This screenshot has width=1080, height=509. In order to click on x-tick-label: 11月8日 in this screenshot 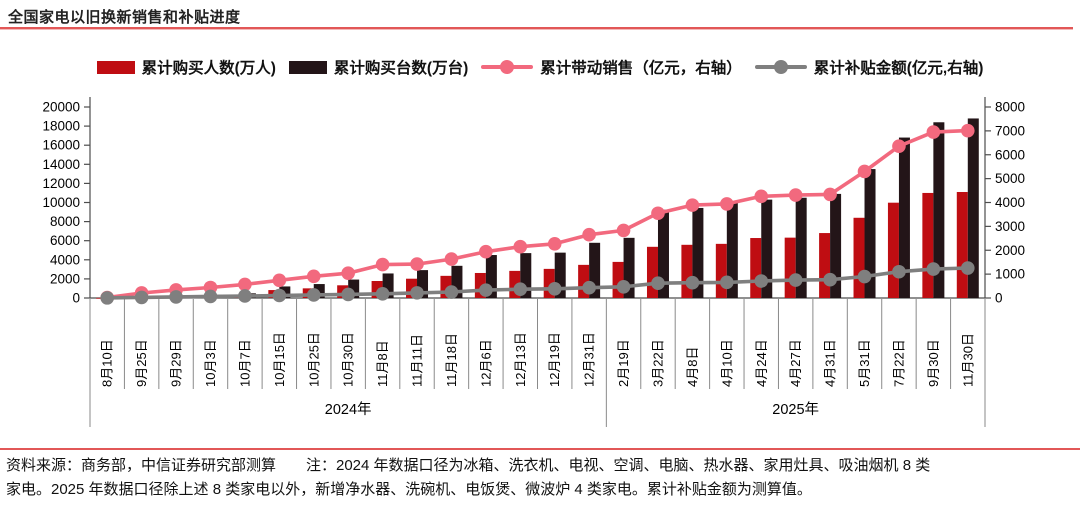, I will do `click(382, 363)`.